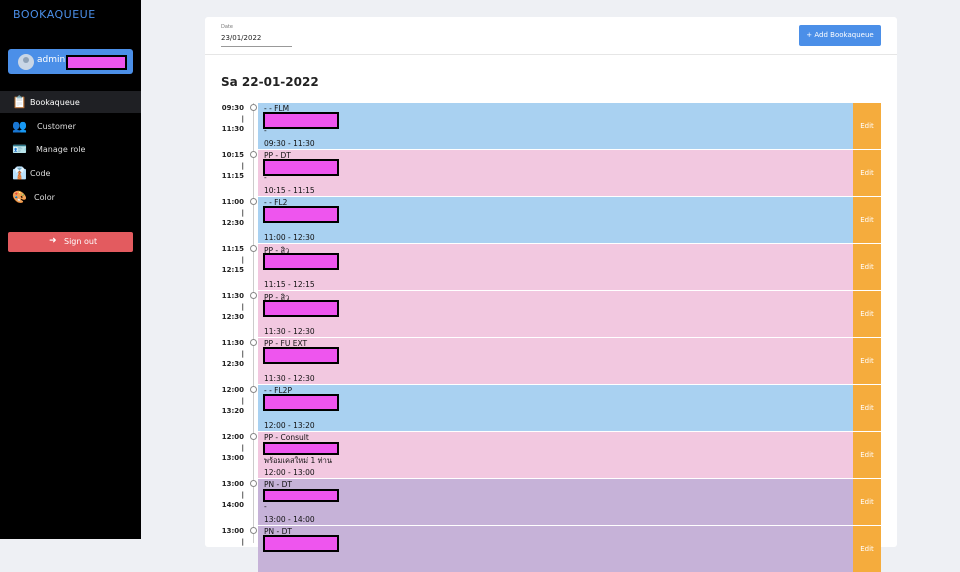  I want to click on time-start: 12:00, so click(232, 390).